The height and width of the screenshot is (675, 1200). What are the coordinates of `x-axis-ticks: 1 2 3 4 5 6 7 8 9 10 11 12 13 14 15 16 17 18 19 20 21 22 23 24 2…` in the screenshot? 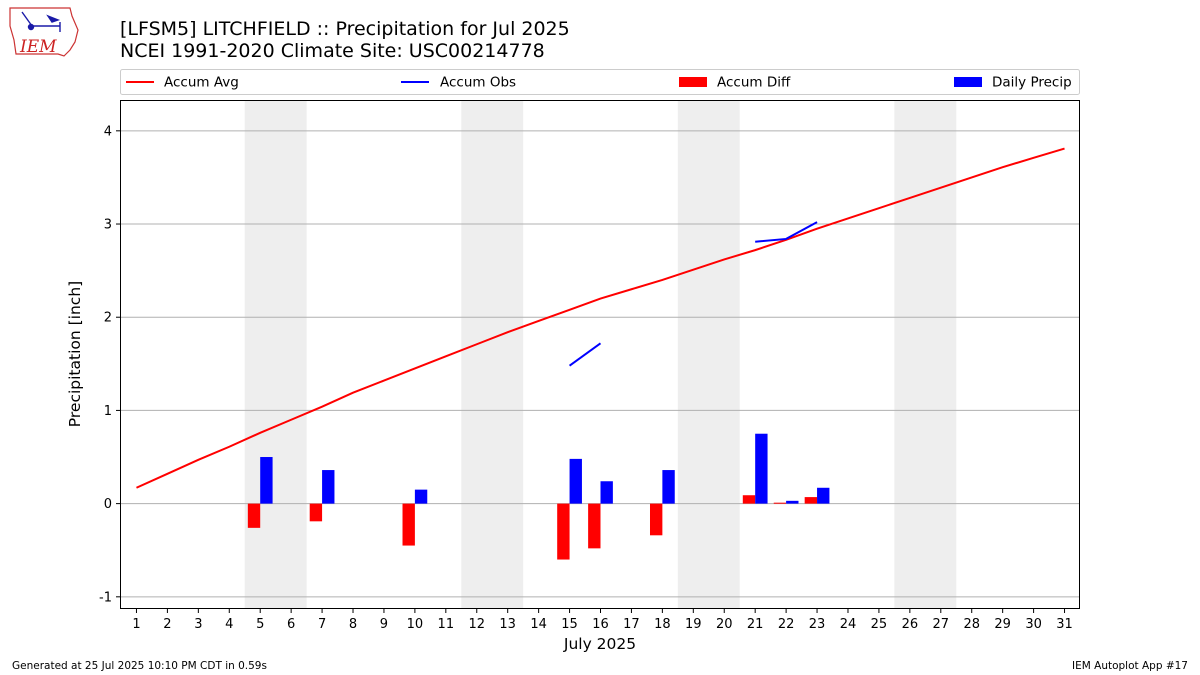 It's located at (602, 620).